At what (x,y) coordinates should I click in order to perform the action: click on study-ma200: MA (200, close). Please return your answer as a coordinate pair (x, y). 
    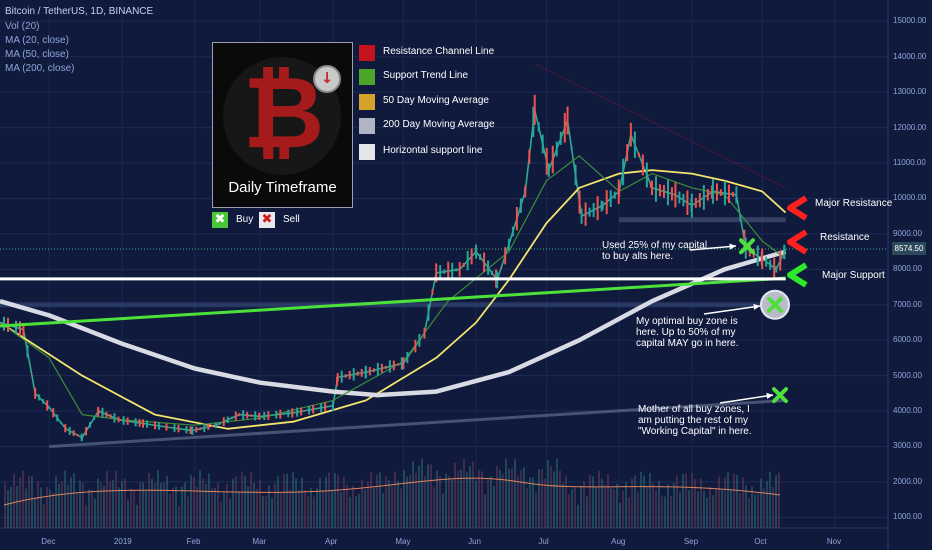
    Looking at the image, I should click on (40, 68).